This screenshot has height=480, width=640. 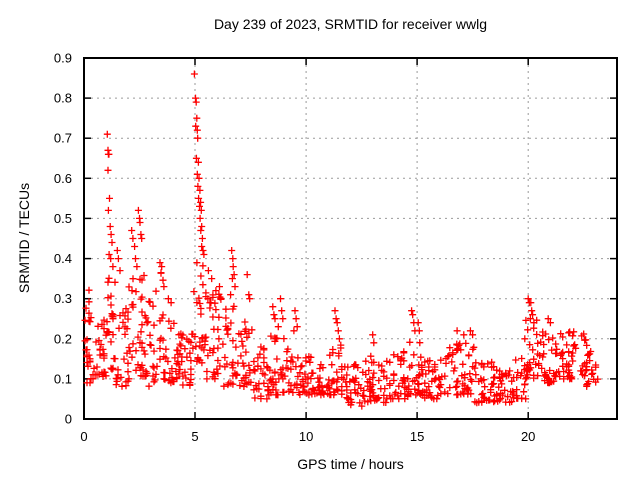 I want to click on y-tick-label: 0.2, so click(x=63, y=338).